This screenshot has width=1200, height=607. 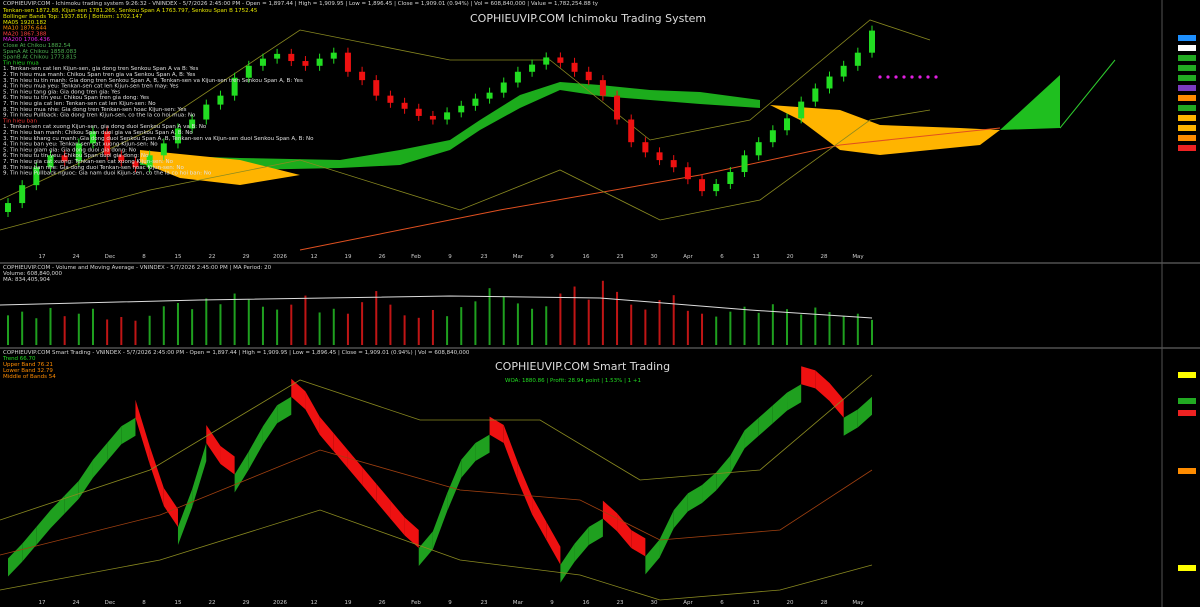 What do you see at coordinates (110, 603) in the screenshot?
I see `date-label: Dec` at bounding box center [110, 603].